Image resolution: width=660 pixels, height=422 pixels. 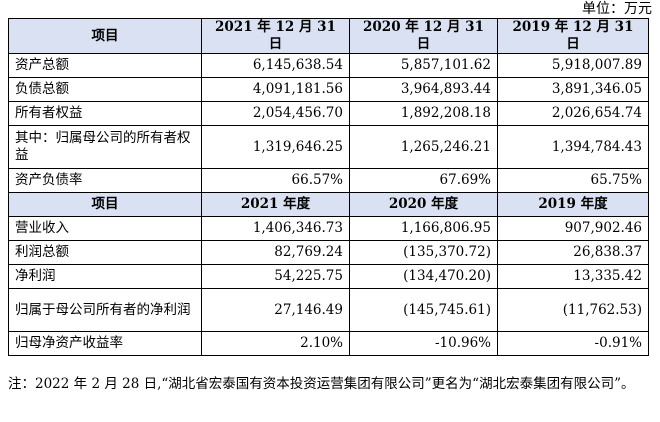 What do you see at coordinates (275, 252) in the screenshot?
I see `cell-2021: 82,769.24` at bounding box center [275, 252].